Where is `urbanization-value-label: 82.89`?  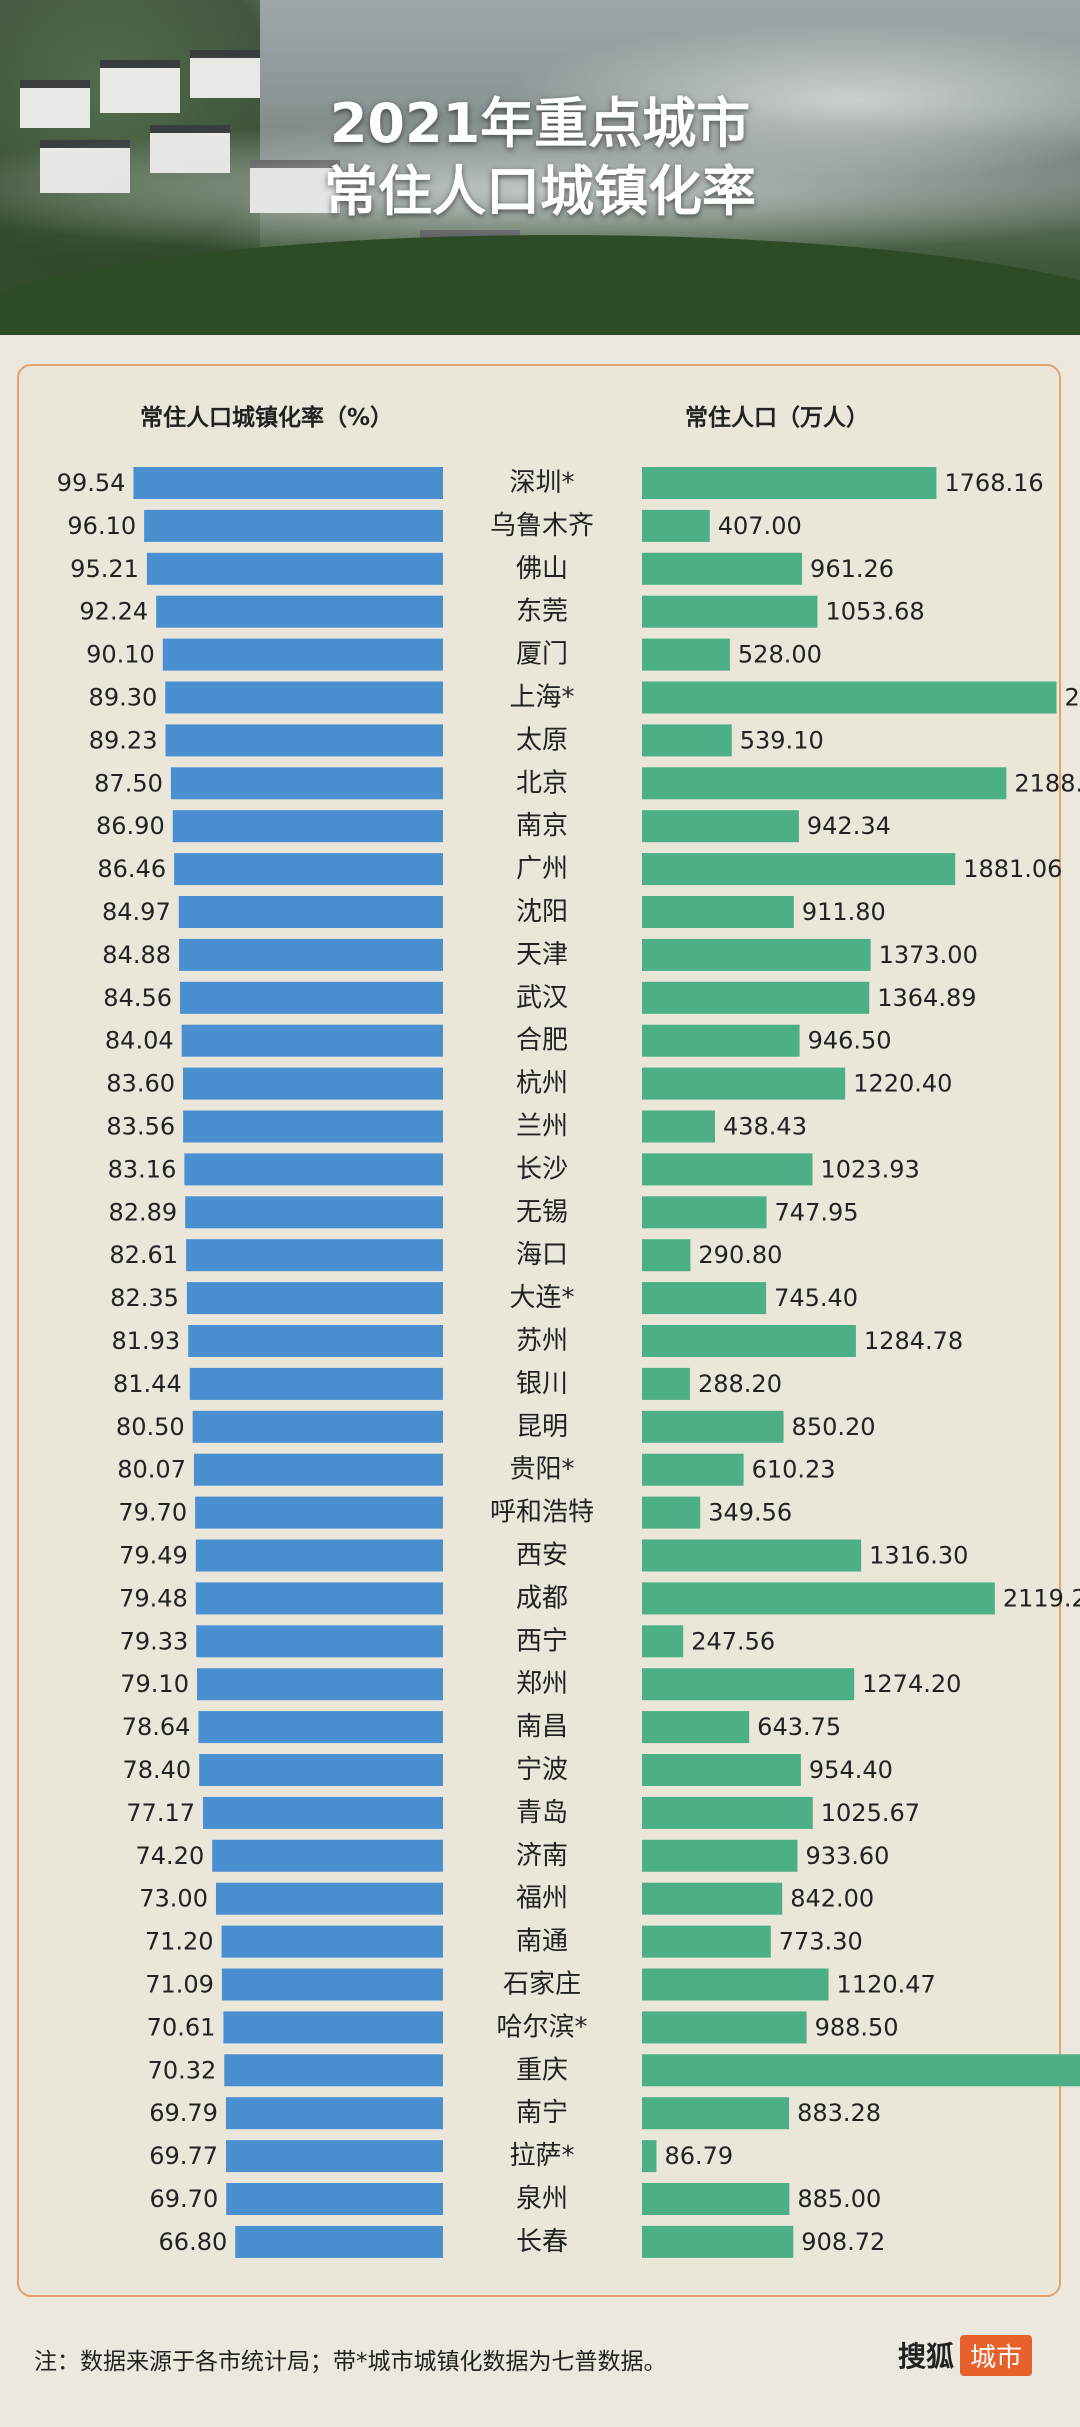
urbanization-value-label: 82.89 is located at coordinates (142, 1212).